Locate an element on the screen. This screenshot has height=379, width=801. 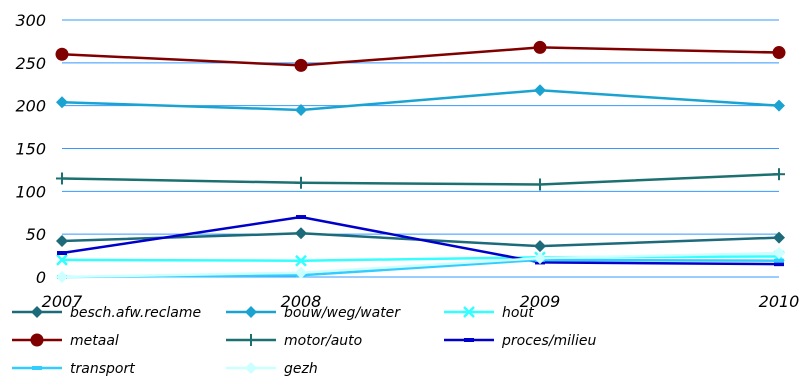
y-tick-label: 50 is located at coordinates (36, 234).